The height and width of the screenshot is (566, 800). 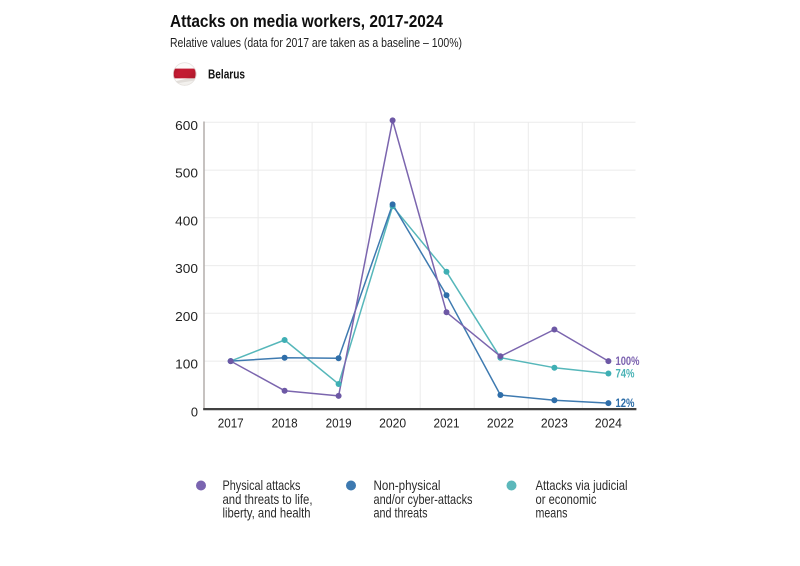 I want to click on svg-text: Physical attacks, so click(x=262, y=485).